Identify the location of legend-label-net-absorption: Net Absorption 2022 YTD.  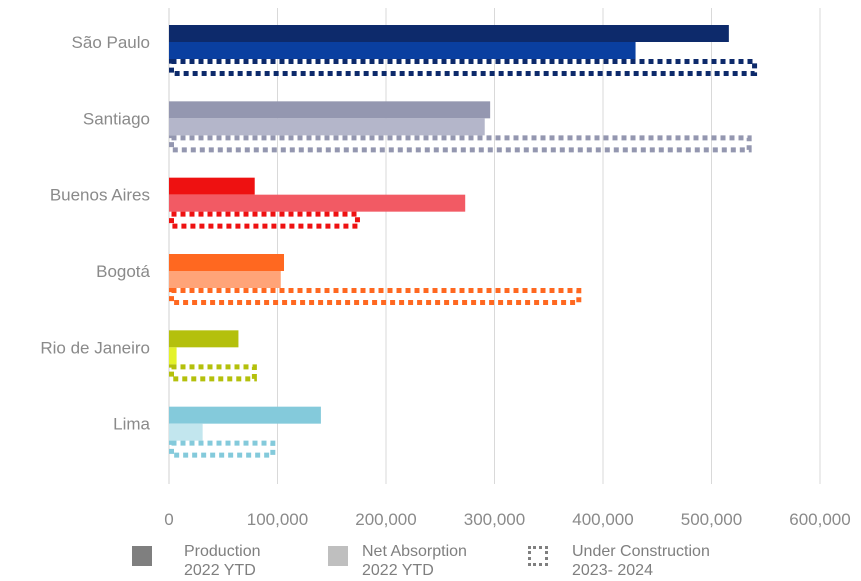
(414, 561).